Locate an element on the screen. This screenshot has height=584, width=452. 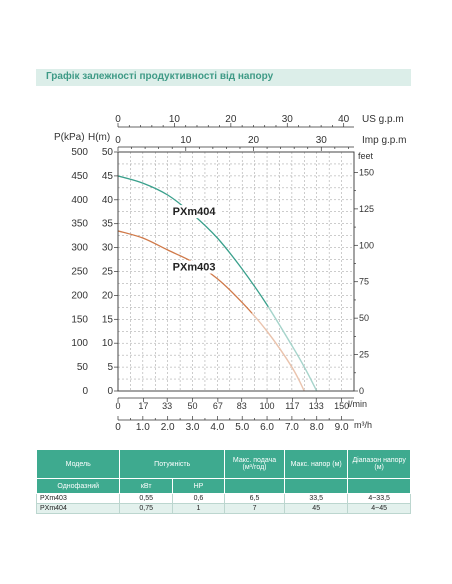
m3h-tick-label: 3.0 is located at coordinates (193, 427).